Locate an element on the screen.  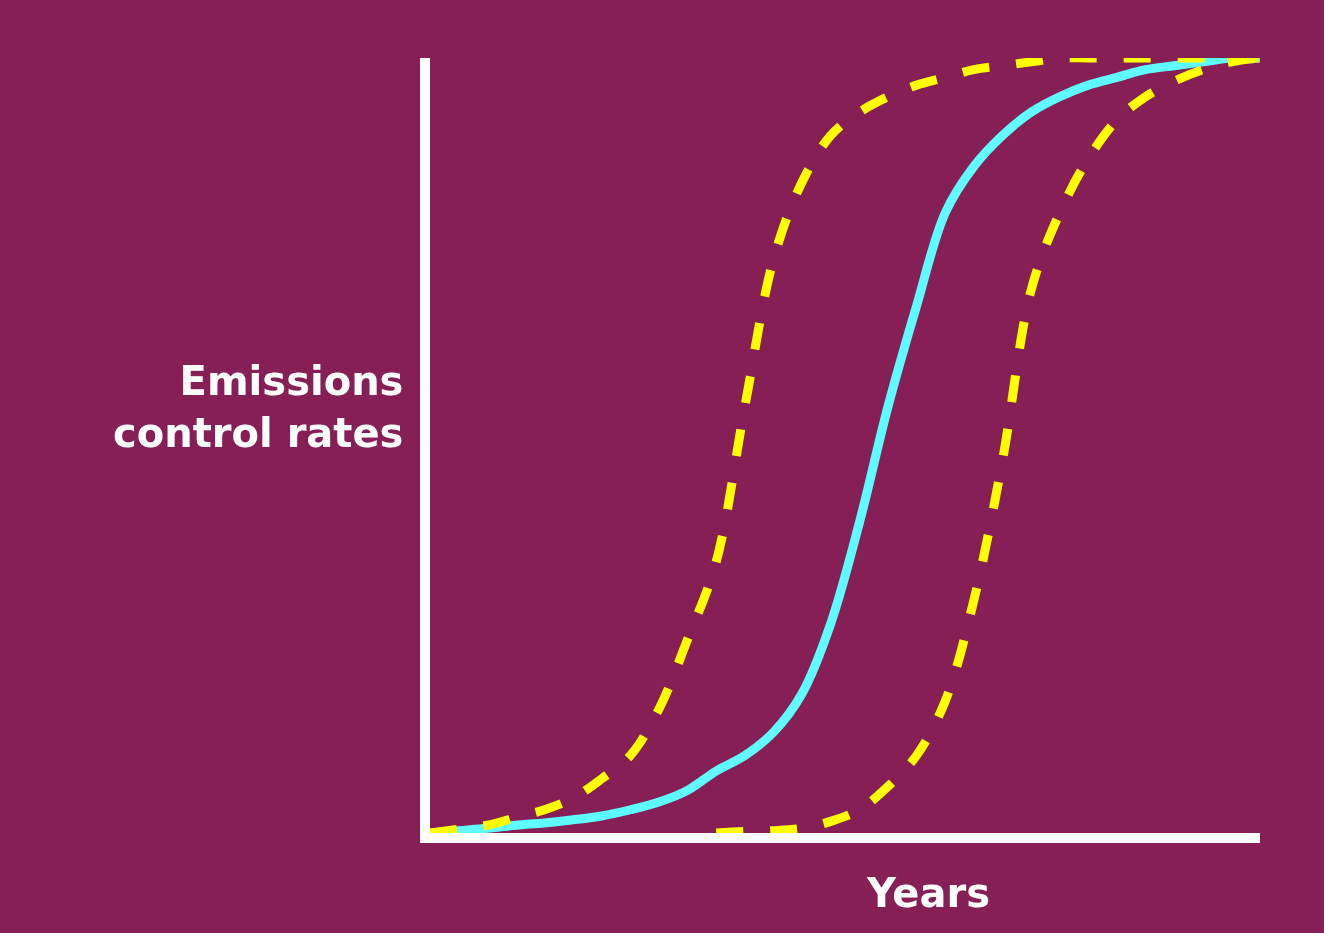
y-axis-title: Emissions control rates is located at coordinates (258, 407).